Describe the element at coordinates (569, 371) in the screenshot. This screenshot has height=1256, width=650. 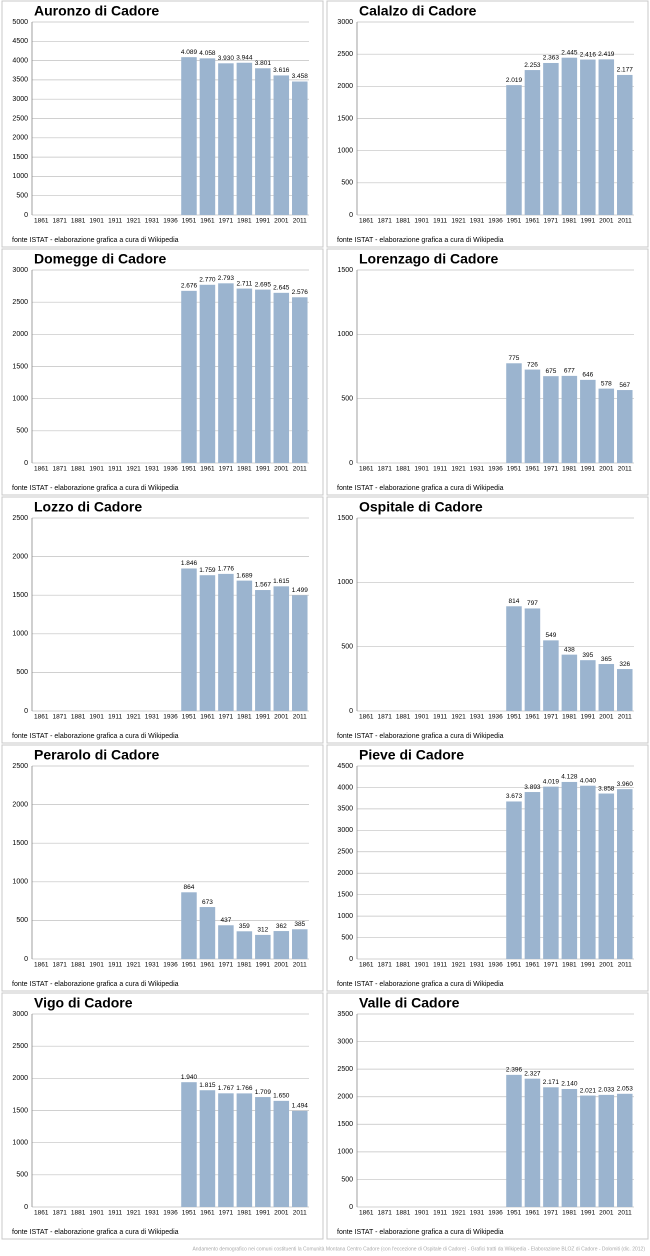
I see `value-label: 677` at that location.